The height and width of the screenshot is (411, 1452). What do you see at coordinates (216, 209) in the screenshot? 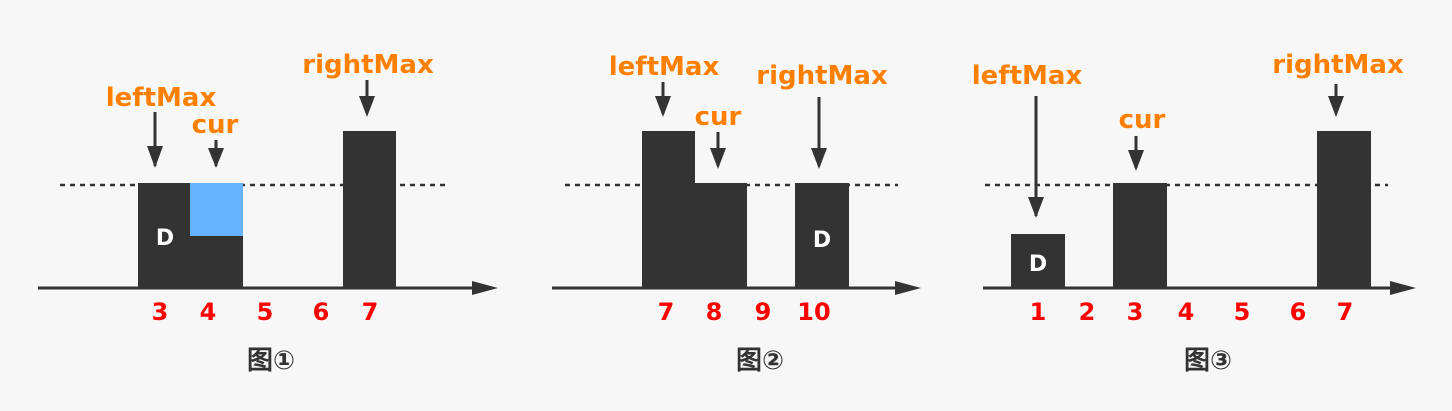
I see `water-cell` at bounding box center [216, 209].